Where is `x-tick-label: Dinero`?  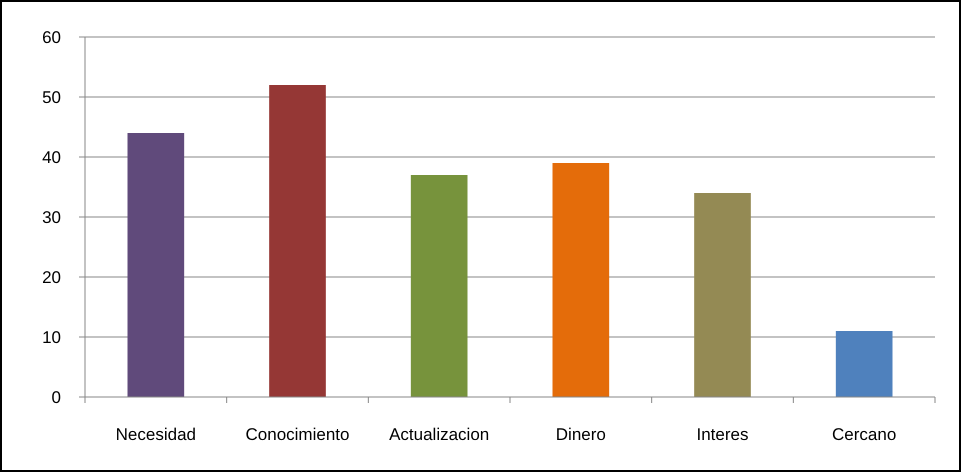 x-tick-label: Dinero is located at coordinates (581, 434).